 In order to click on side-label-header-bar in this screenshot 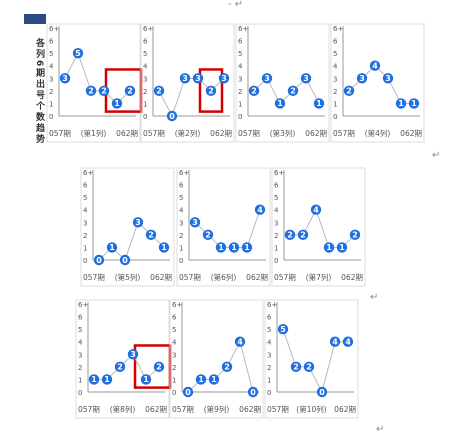, I will do `click(35, 19)`.